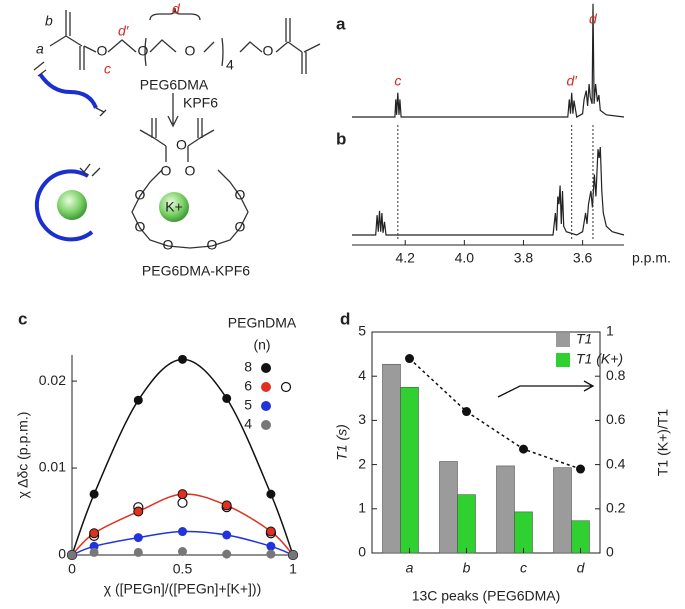  What do you see at coordinates (397, 81) in the screenshot?
I see `peak-label: c` at bounding box center [397, 81].